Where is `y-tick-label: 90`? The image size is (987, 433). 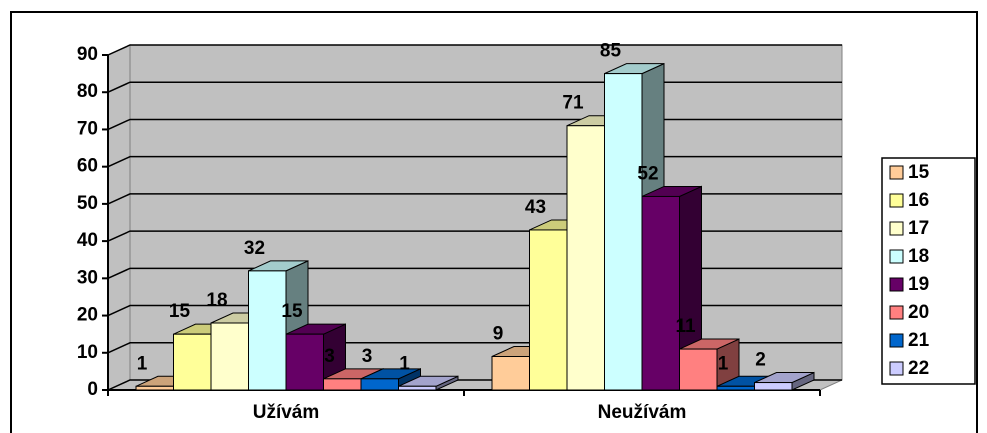
y-tick-label: 90 is located at coordinates (87, 54).